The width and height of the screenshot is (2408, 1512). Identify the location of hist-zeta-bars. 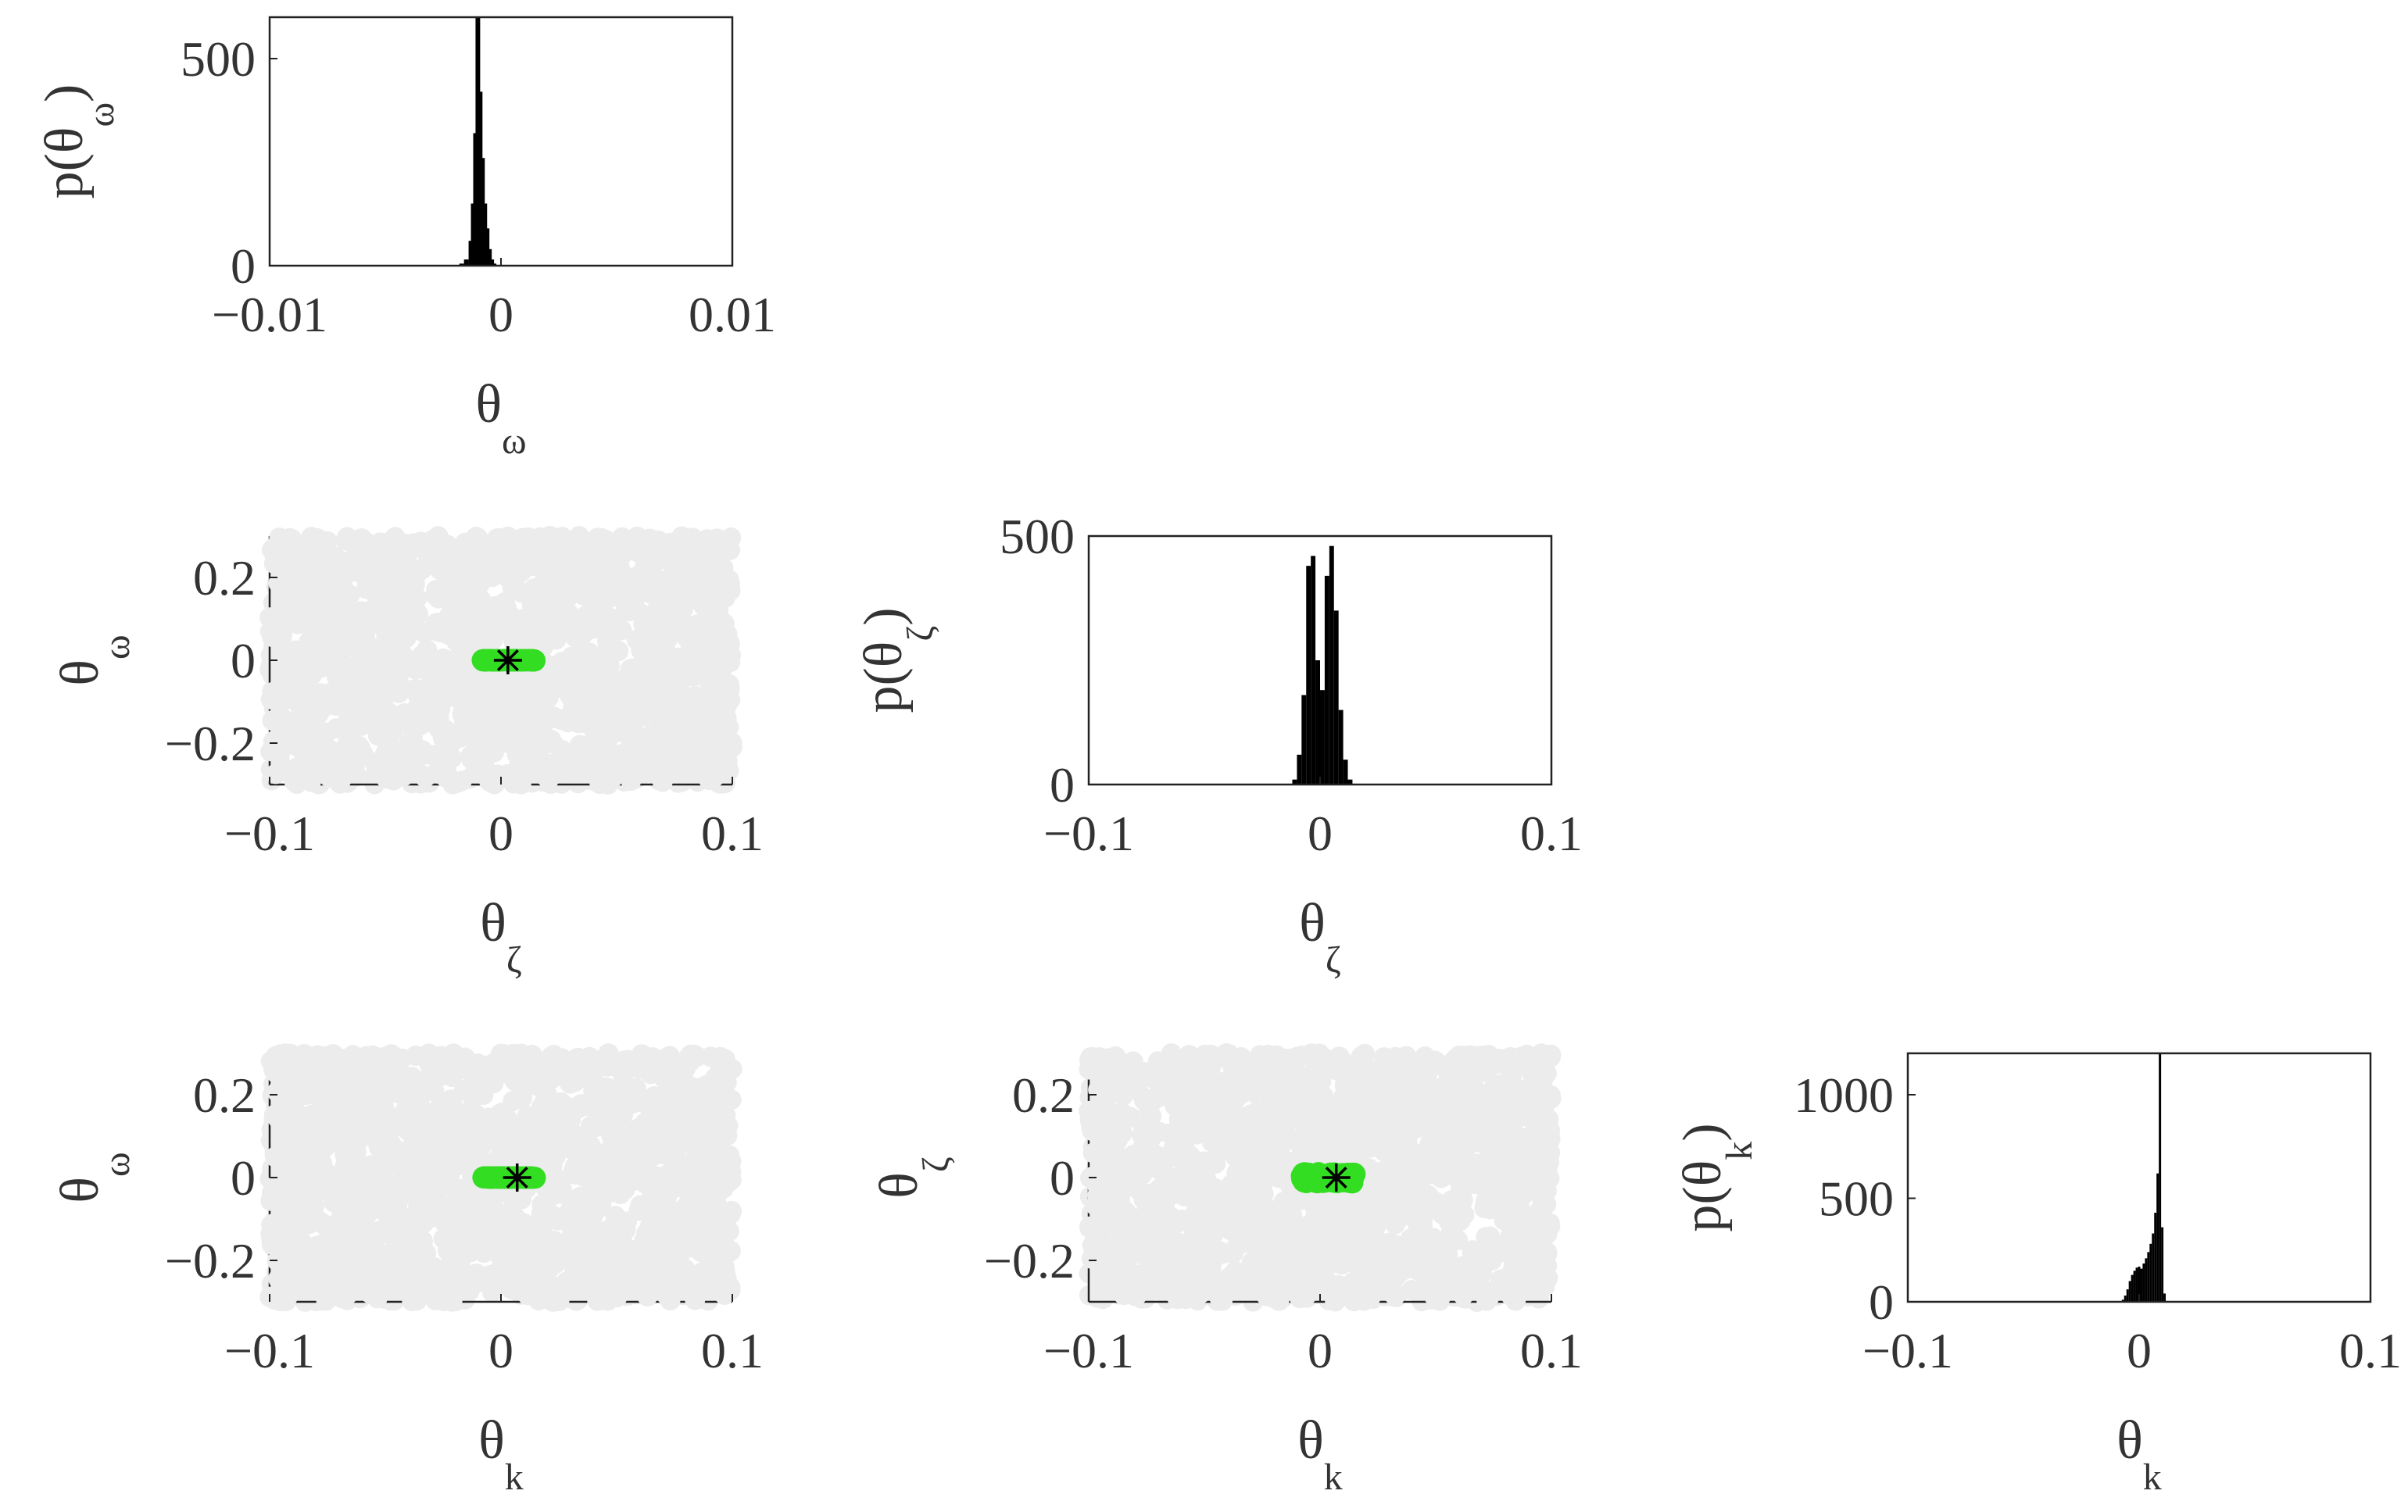
(1322, 665).